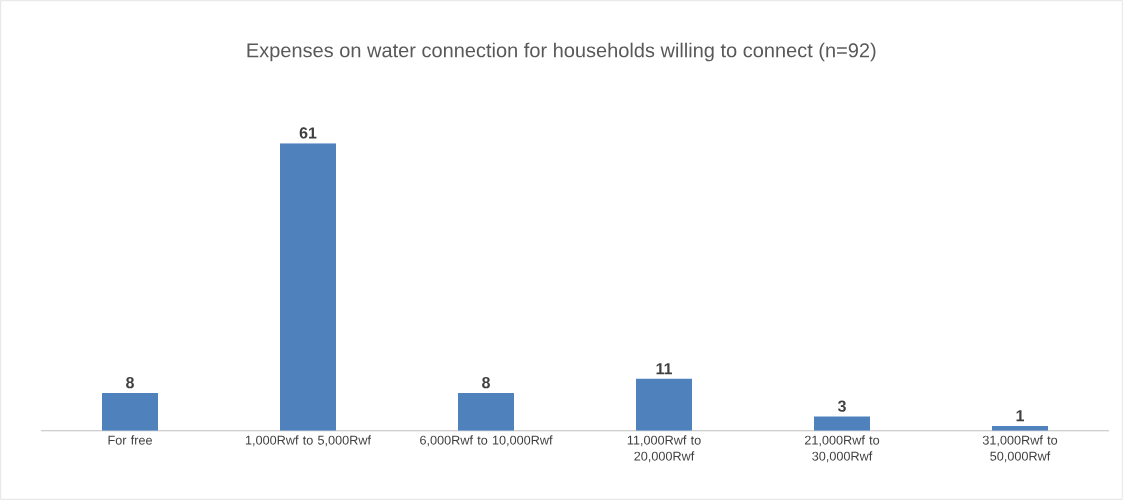 The height and width of the screenshot is (500, 1123). Describe the element at coordinates (1020, 416) in the screenshot. I see `data-label: 1` at that location.